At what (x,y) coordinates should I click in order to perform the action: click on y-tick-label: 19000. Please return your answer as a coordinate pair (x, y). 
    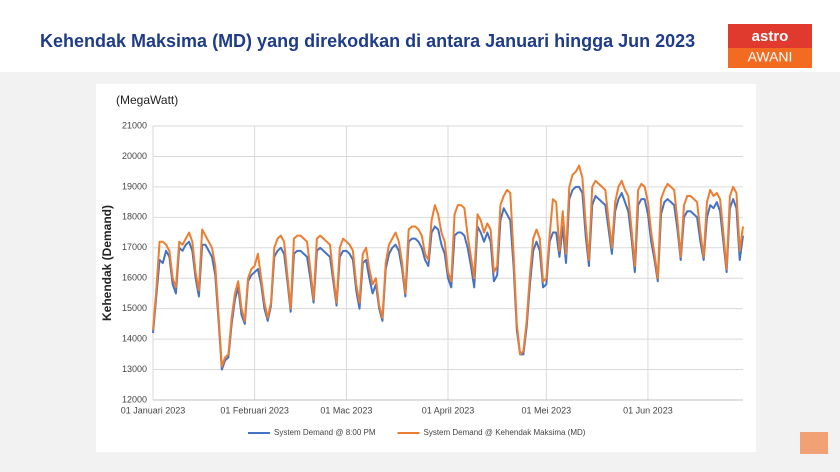
    Looking at the image, I should click on (134, 186).